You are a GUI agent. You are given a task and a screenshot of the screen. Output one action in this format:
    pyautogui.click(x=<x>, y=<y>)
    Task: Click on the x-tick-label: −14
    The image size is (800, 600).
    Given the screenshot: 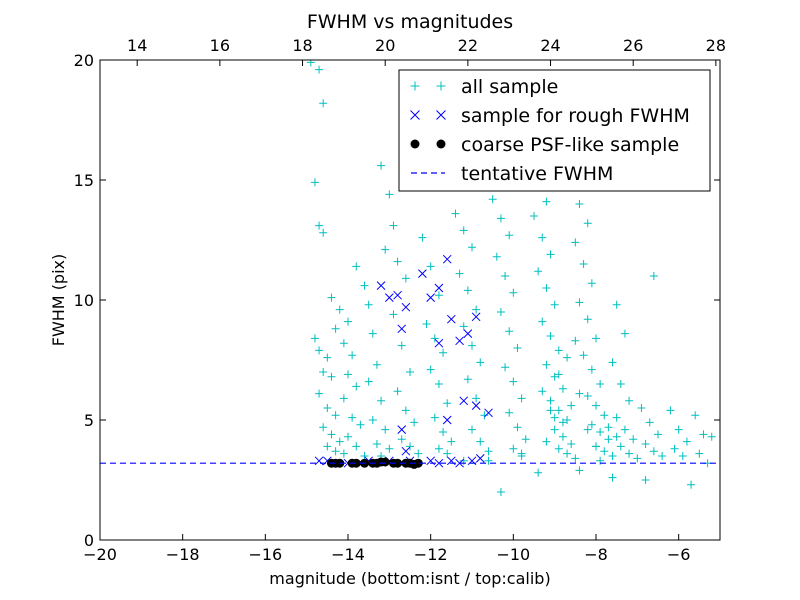 What is the action you would take?
    pyautogui.click(x=348, y=554)
    